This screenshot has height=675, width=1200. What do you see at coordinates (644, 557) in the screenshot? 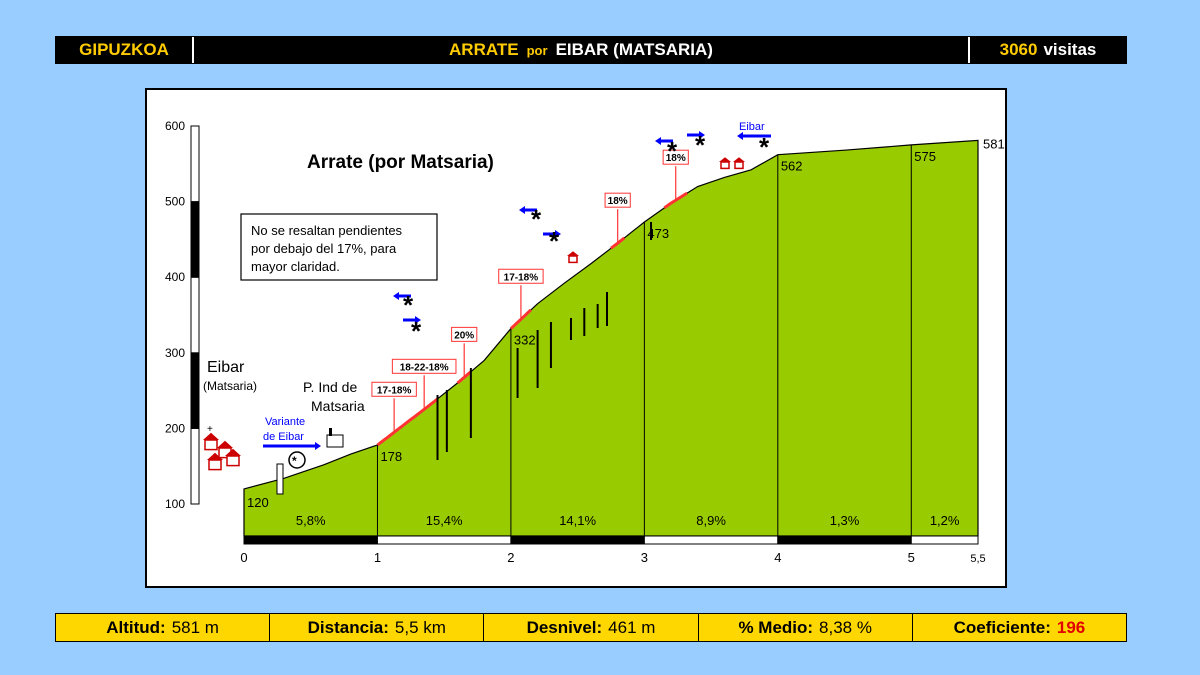
I see `x-tick-label: 3` at bounding box center [644, 557].